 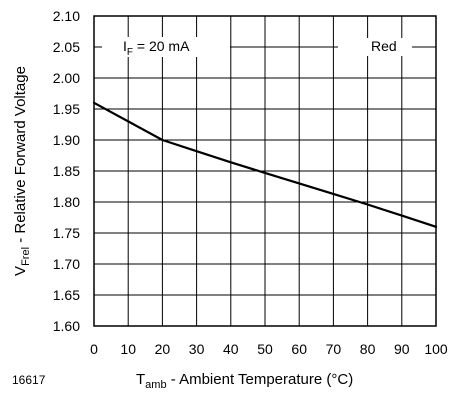 I want to click on x-axis-title: Tamb - Ambient Temperature (°C), so click(x=244, y=381).